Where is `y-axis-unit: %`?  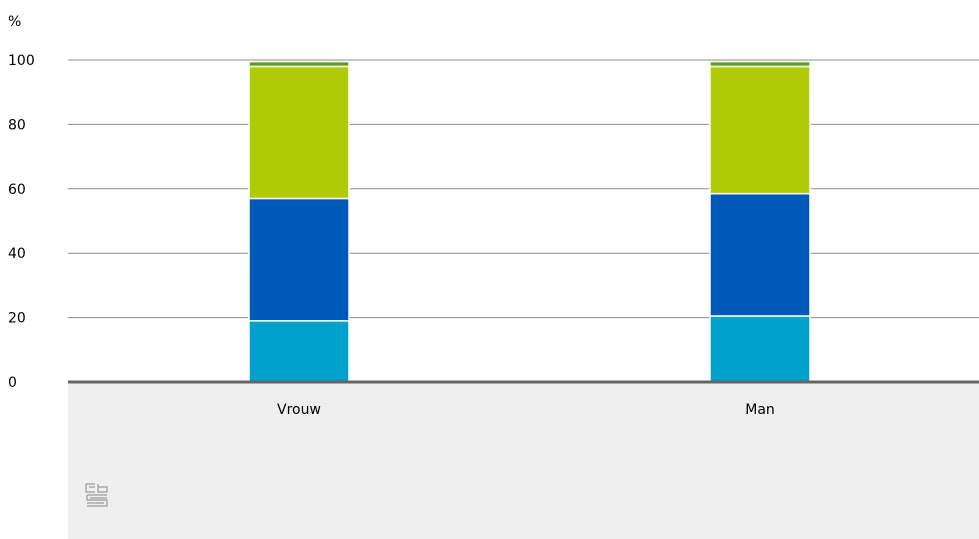 y-axis-unit: % is located at coordinates (14, 22).